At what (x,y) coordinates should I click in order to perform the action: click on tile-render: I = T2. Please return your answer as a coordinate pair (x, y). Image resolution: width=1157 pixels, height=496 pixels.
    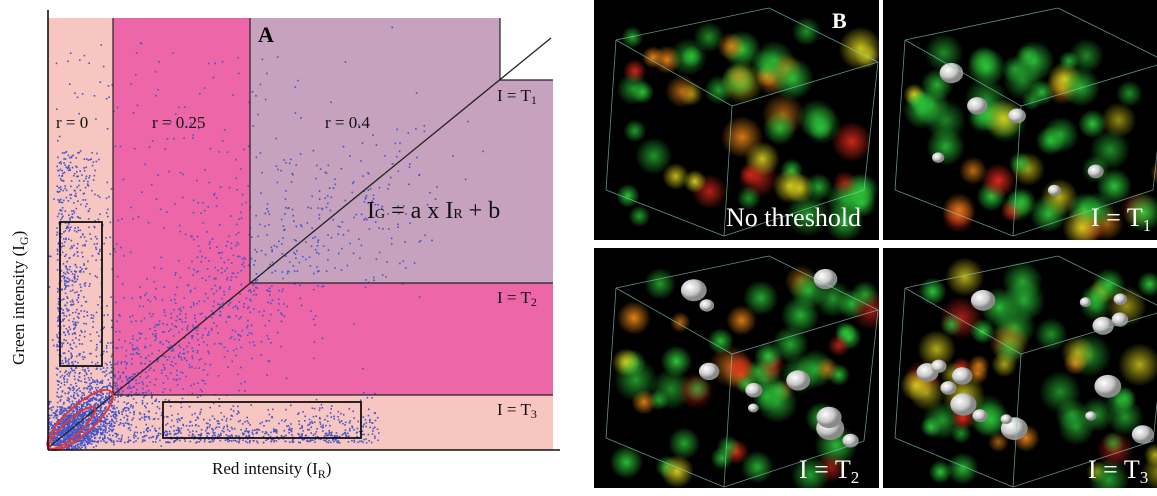
    Looking at the image, I should click on (736, 368).